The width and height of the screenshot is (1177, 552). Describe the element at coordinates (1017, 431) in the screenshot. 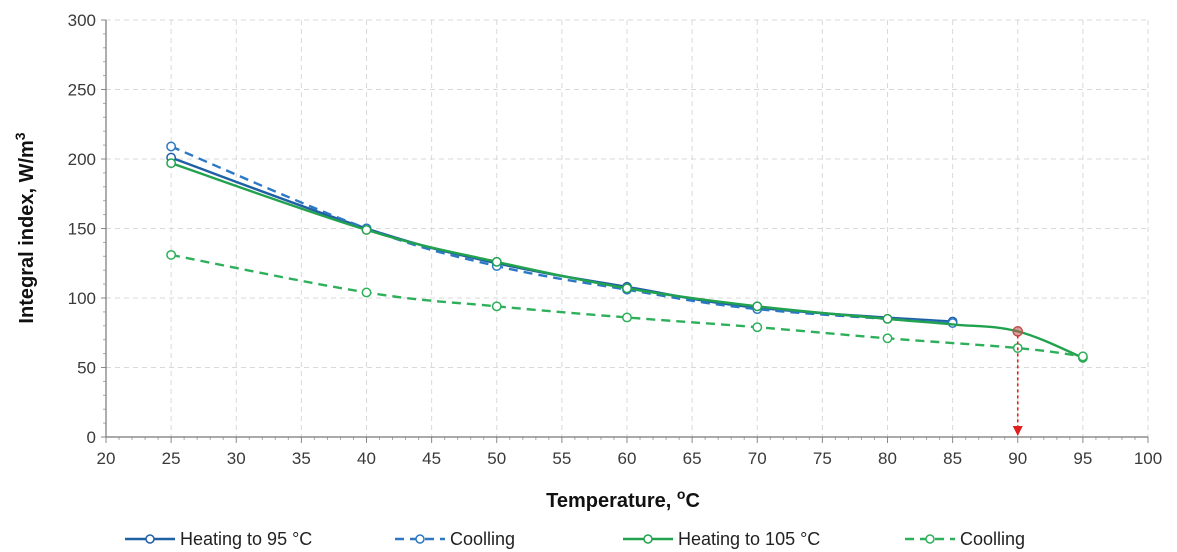

I see `reading-arrow-head` at that location.